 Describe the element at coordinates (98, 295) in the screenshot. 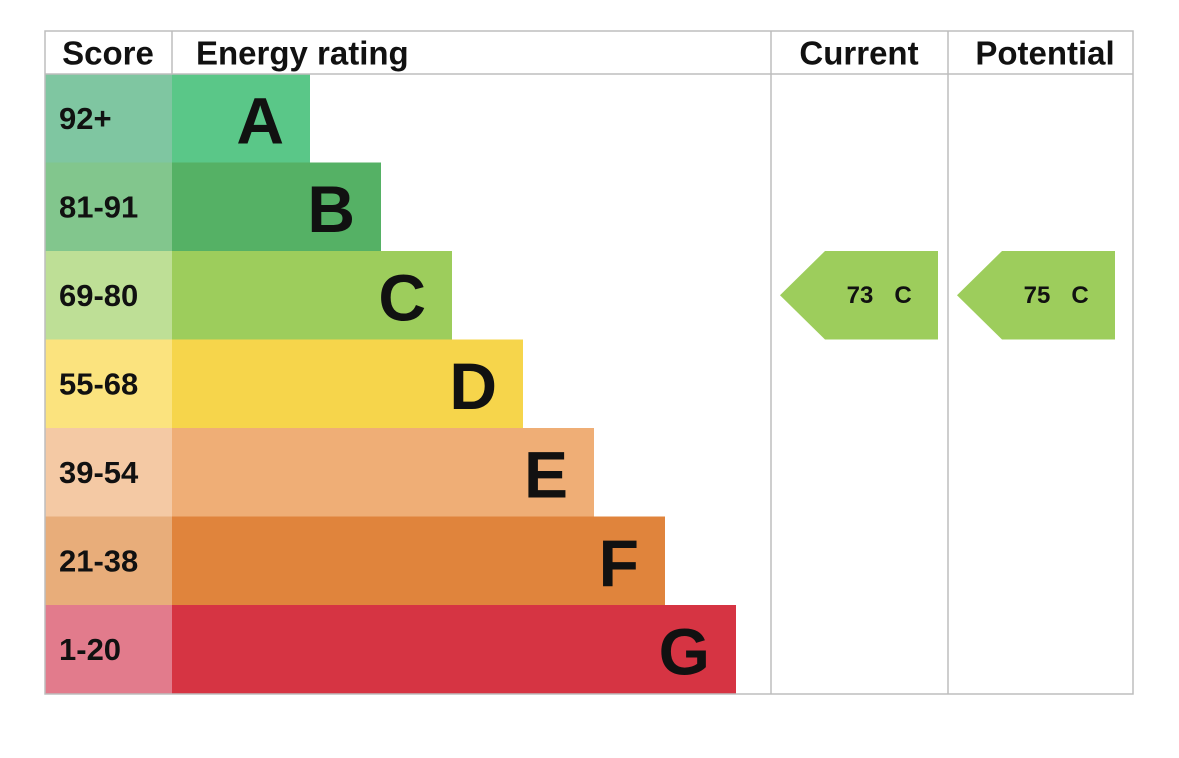

I see `score-label: 69-80` at that location.